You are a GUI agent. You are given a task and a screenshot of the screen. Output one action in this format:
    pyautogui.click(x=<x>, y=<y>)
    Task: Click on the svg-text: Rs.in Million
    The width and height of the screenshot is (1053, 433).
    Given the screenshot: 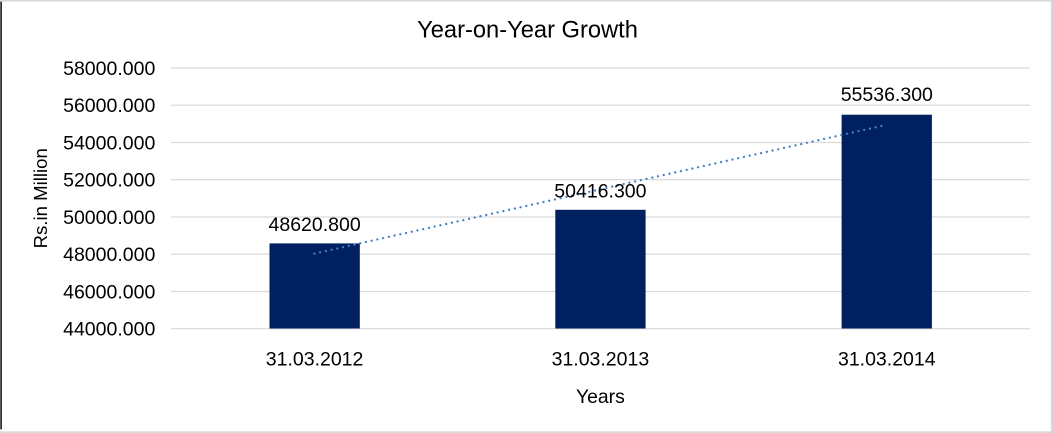 What is the action you would take?
    pyautogui.click(x=40, y=198)
    